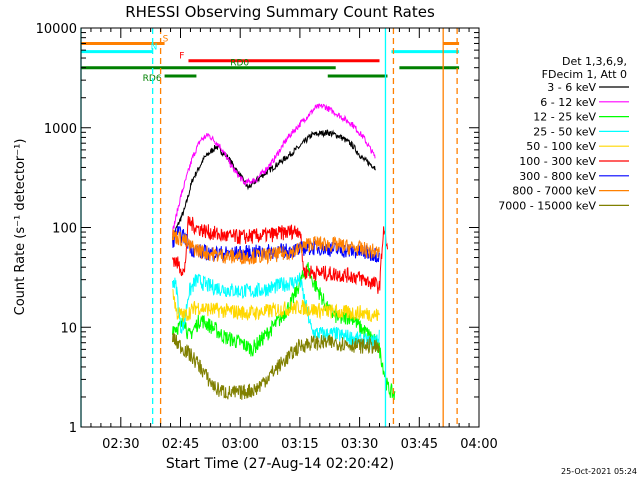 The image size is (640, 480). What do you see at coordinates (20, 227) in the screenshot?
I see `y-axis-label: Count Rate (s⁻¹ detector⁻¹)` at bounding box center [20, 227].